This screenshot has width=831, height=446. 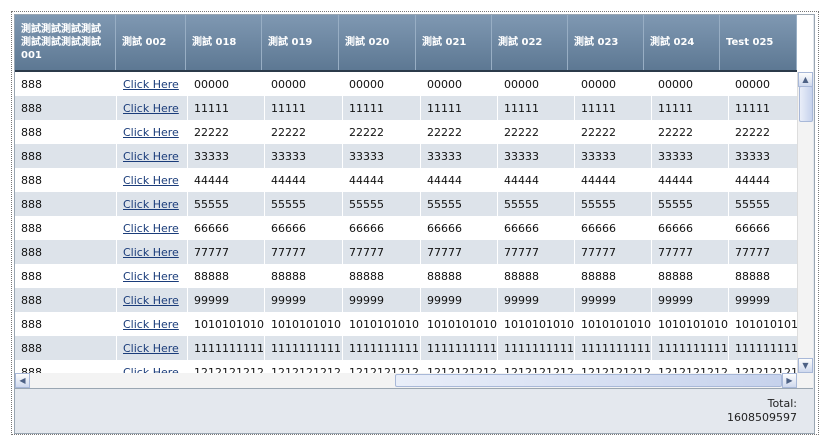 What do you see at coordinates (224, 42) in the screenshot?
I see `column-header: 測試 018` at bounding box center [224, 42].